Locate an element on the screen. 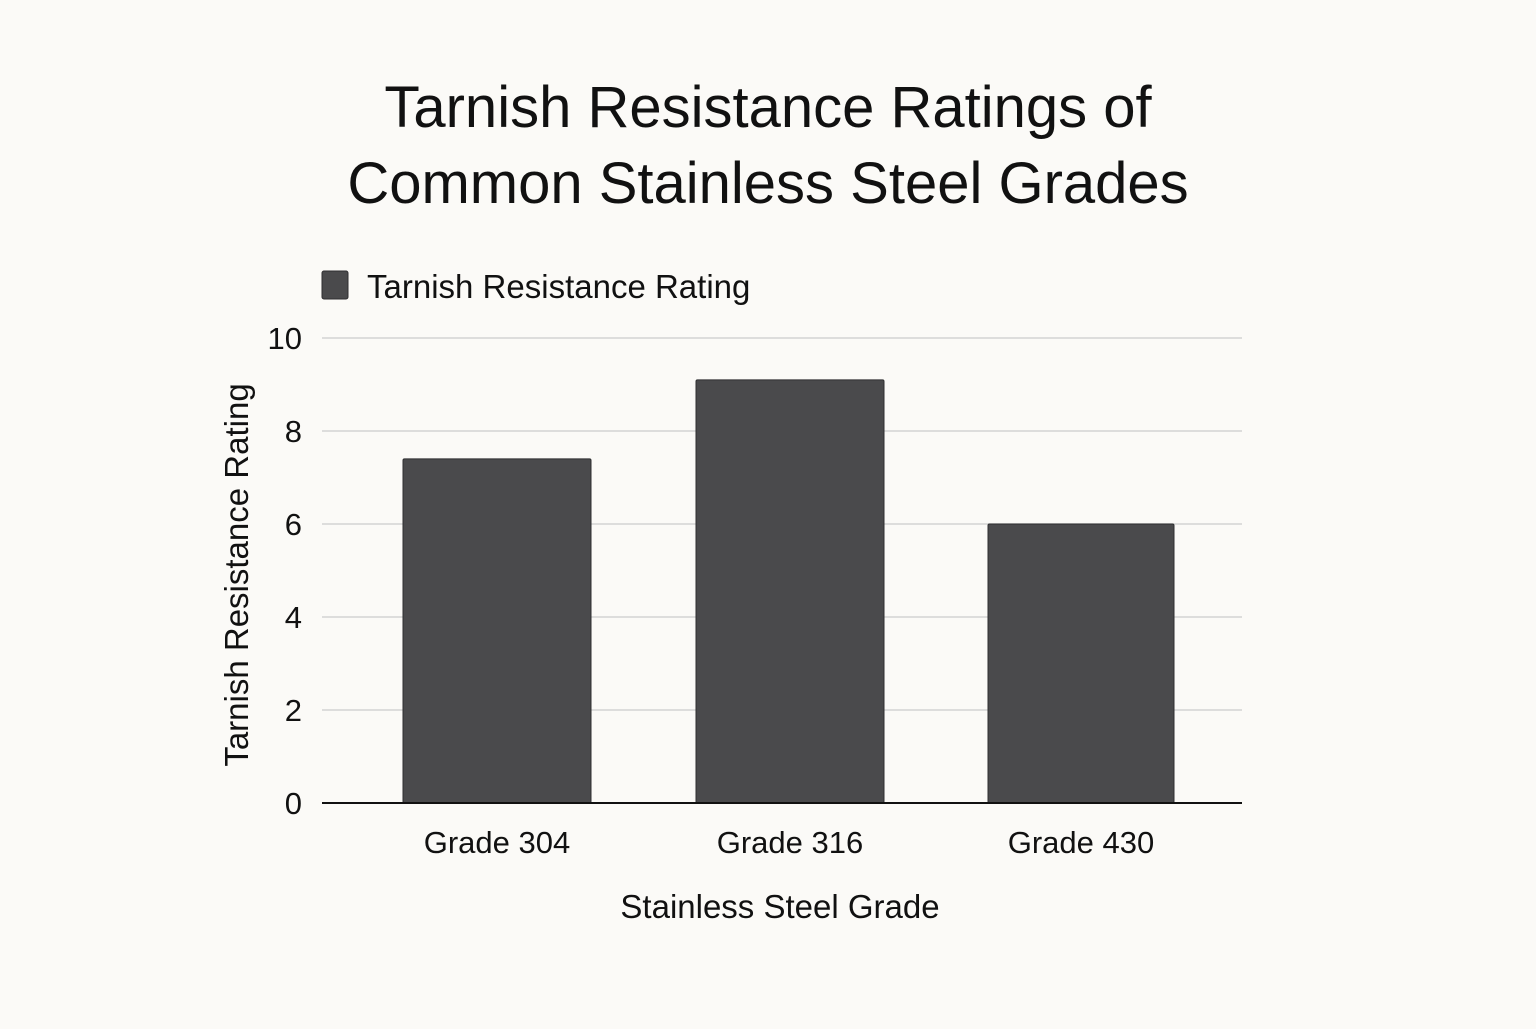 The image size is (1536, 1029). chart-title-line-2: Common Stainless Steel Grades is located at coordinates (767, 183).